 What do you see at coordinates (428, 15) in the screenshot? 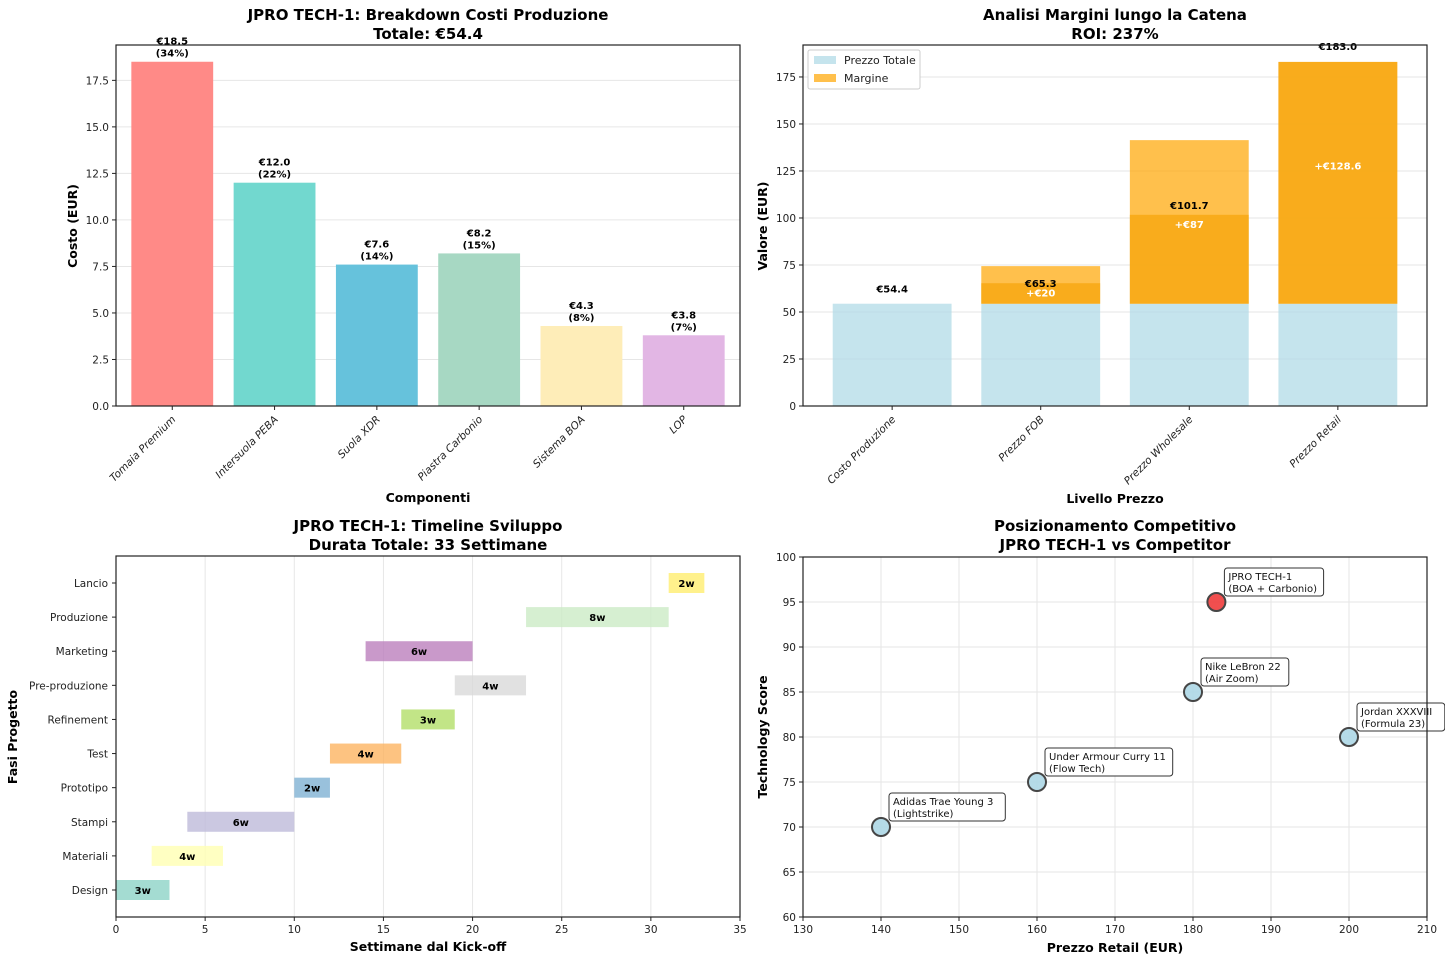
I see `chart-title: JPRO TECH-1: Breakdown Costi Produzione` at bounding box center [428, 15].